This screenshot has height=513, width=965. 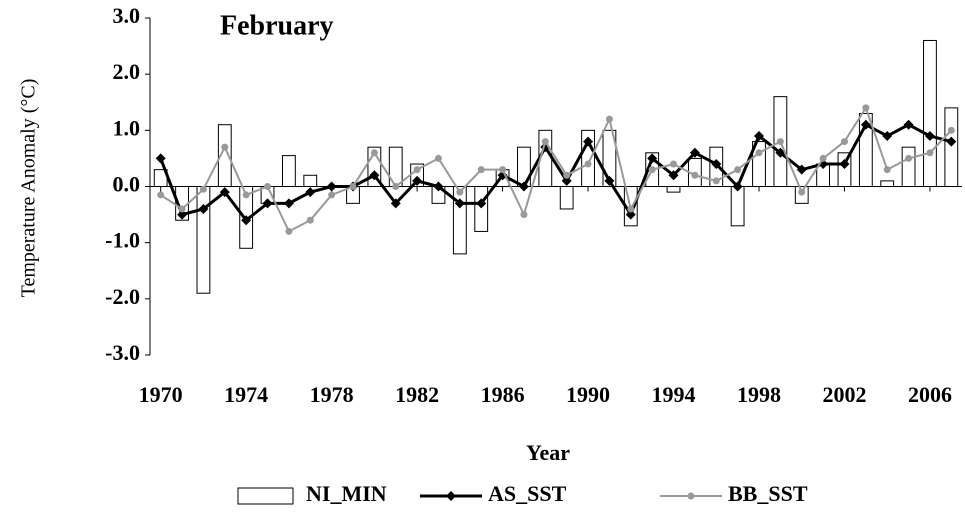 What do you see at coordinates (246, 394) in the screenshot?
I see `x-tick-label: 1974` at bounding box center [246, 394].